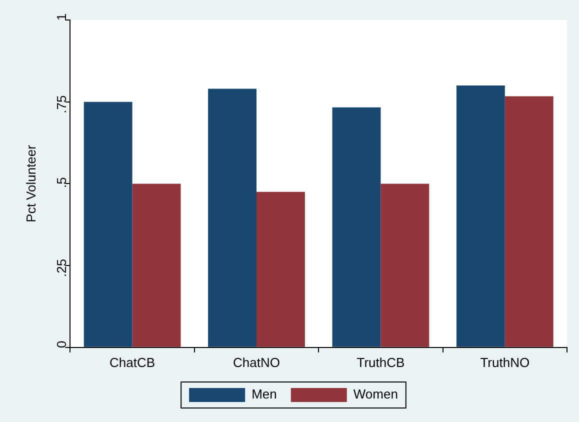 The height and width of the screenshot is (422, 579). Describe the element at coordinates (61, 268) in the screenshot. I see `y-tick-label: .25` at that location.